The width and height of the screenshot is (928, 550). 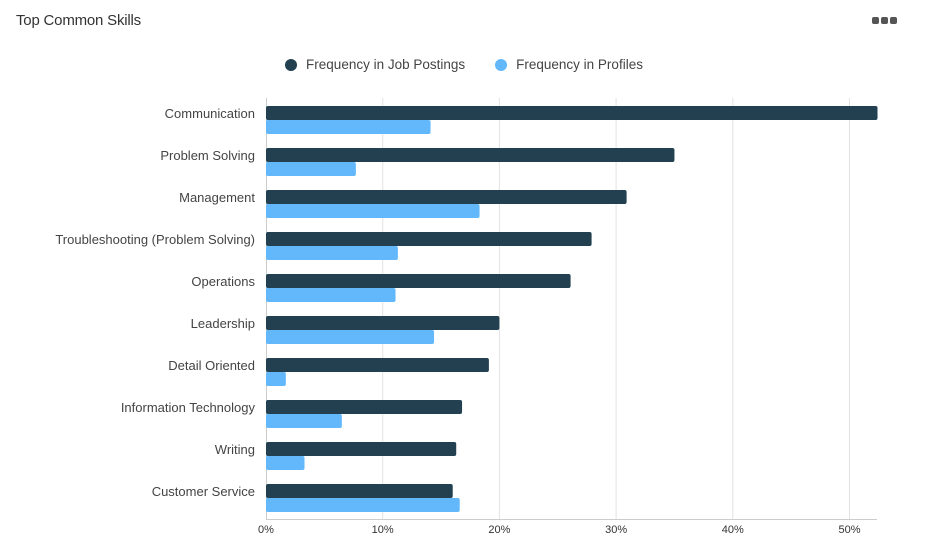 I want to click on more-options-button, so click(x=884, y=20).